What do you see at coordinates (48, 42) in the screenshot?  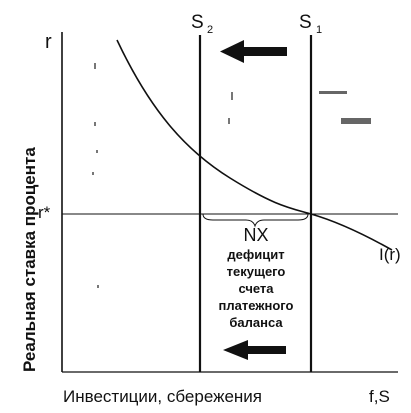 I see `y-axis-symbol: r` at bounding box center [48, 42].